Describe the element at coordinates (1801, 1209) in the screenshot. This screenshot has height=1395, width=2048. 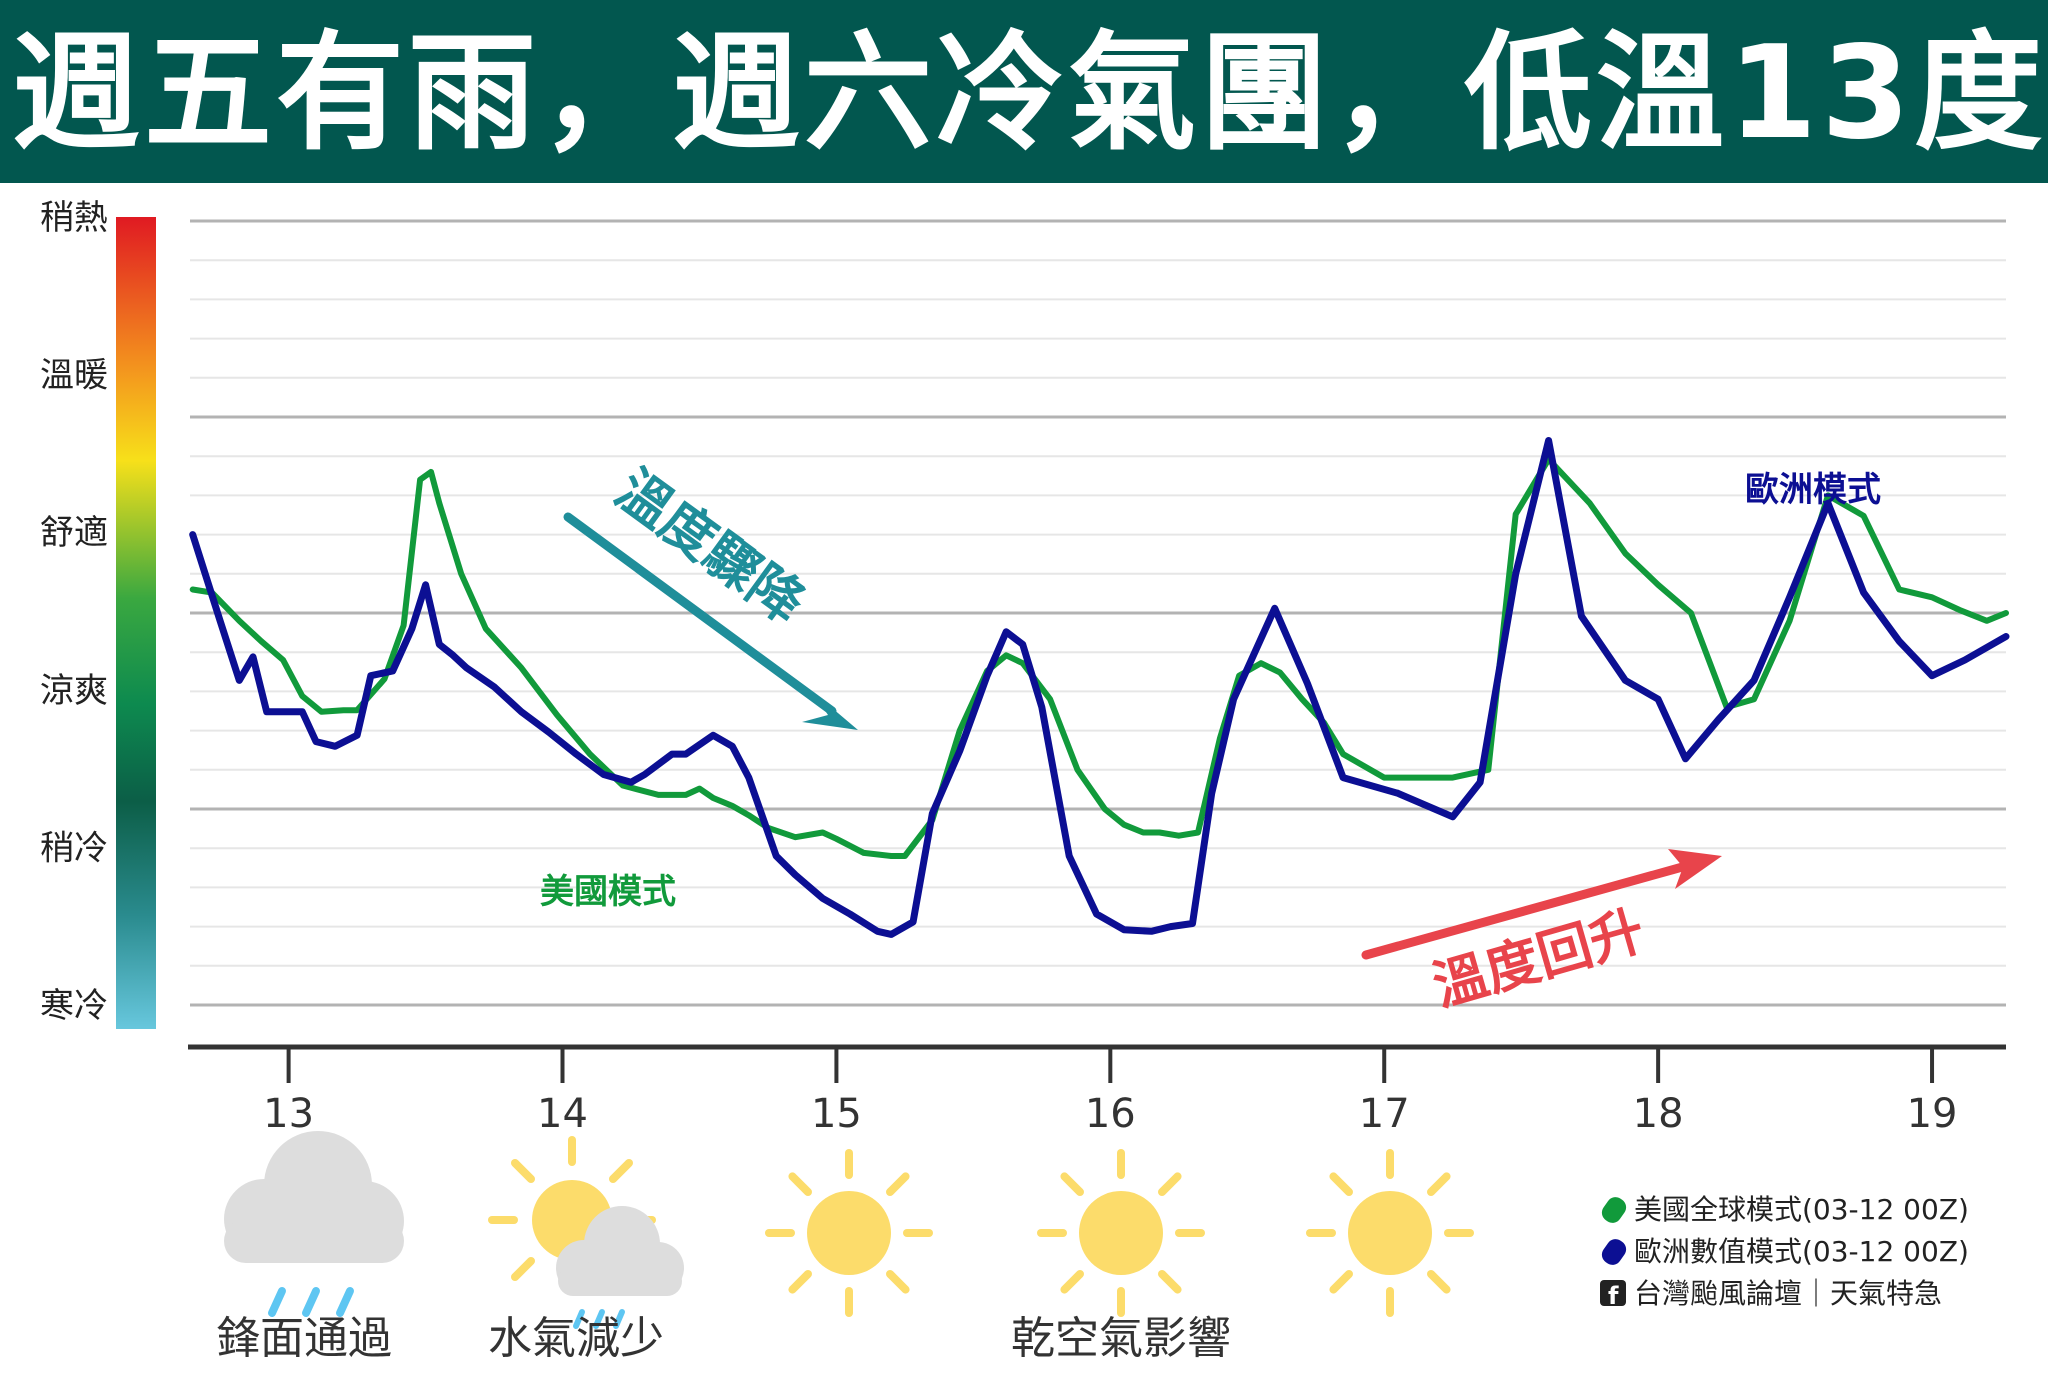
I see `legend-entry-us: 美國全球模式(03-12 00Z)` at that location.